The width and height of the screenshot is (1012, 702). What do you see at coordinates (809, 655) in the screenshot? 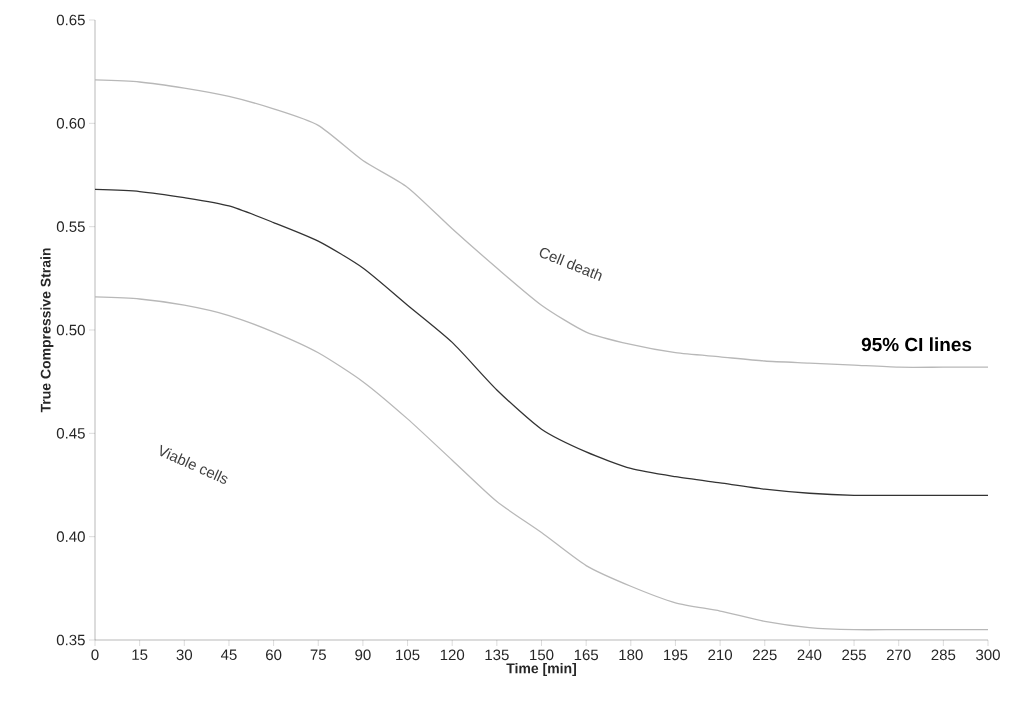
I see `x-tick-label: 240` at bounding box center [809, 655].